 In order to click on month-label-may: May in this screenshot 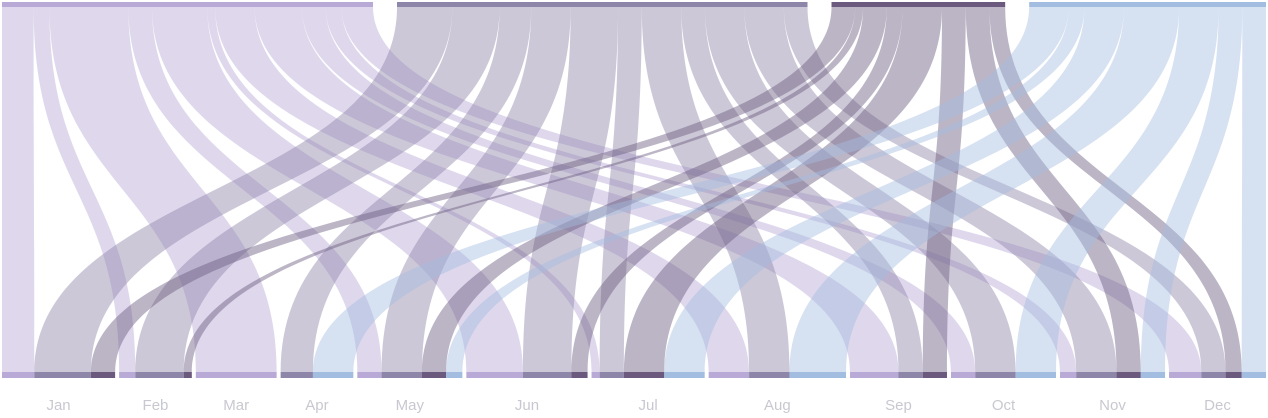, I will do `click(410, 405)`.